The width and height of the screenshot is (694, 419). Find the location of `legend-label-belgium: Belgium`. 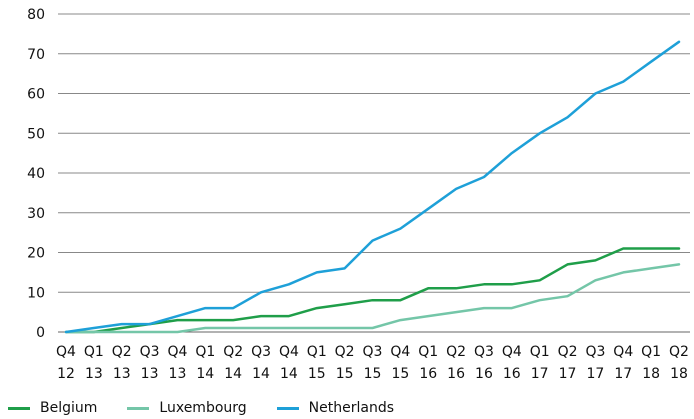

legend-label-belgium: Belgium is located at coordinates (69, 408).